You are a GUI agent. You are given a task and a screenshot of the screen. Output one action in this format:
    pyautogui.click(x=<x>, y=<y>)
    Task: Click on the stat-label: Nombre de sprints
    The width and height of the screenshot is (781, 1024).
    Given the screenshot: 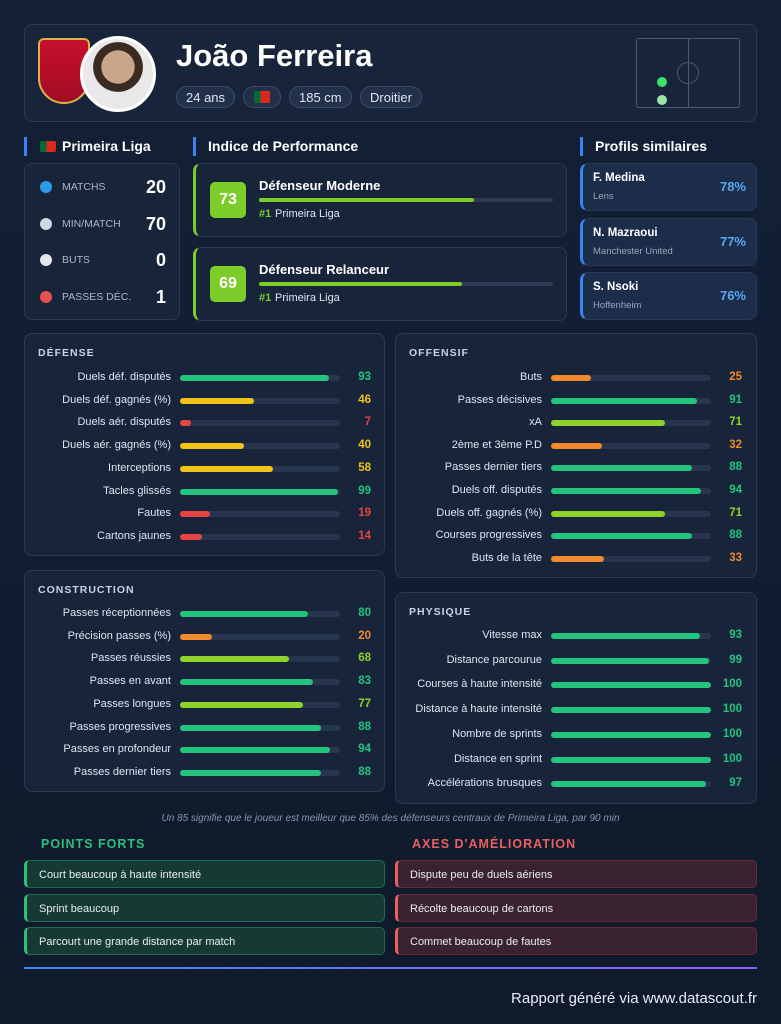 What is the action you would take?
    pyautogui.click(x=497, y=733)
    